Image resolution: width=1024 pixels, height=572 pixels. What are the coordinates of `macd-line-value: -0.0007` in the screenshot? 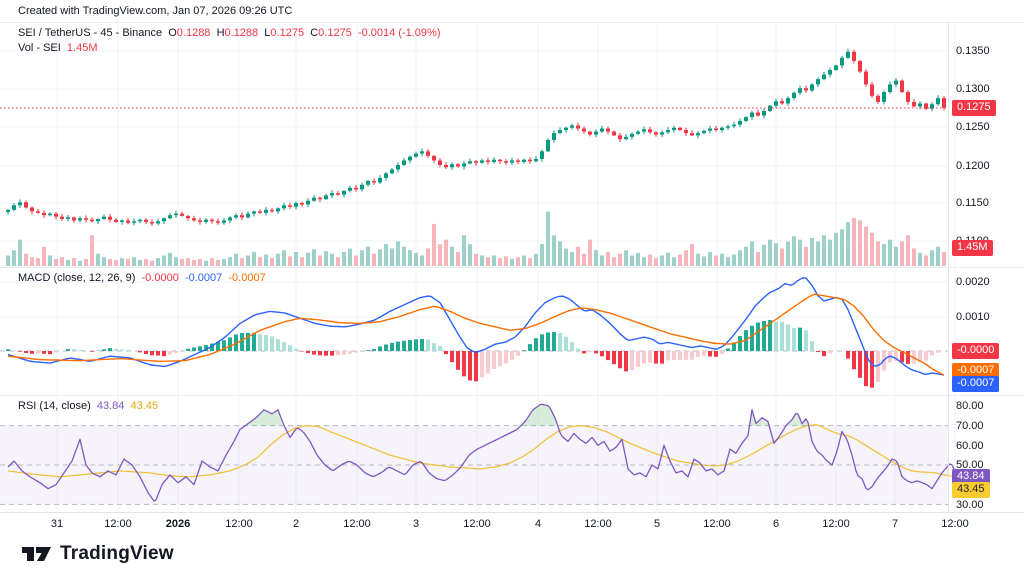 It's located at (203, 278).